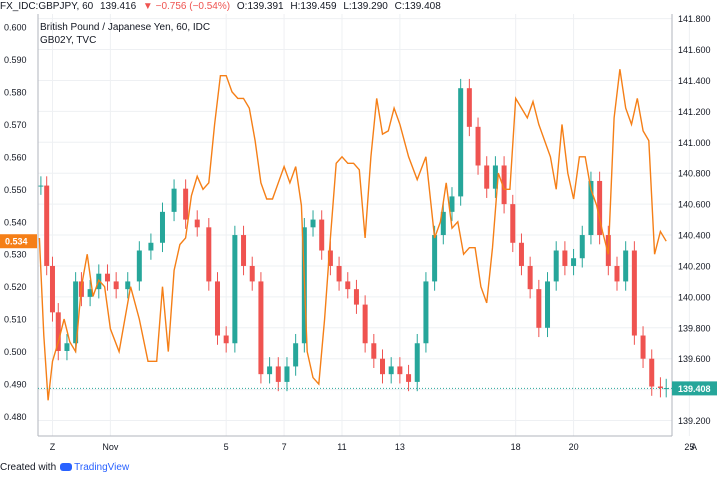  Describe the element at coordinates (689, 447) in the screenshot. I see `time-tick-label: 25` at that location.